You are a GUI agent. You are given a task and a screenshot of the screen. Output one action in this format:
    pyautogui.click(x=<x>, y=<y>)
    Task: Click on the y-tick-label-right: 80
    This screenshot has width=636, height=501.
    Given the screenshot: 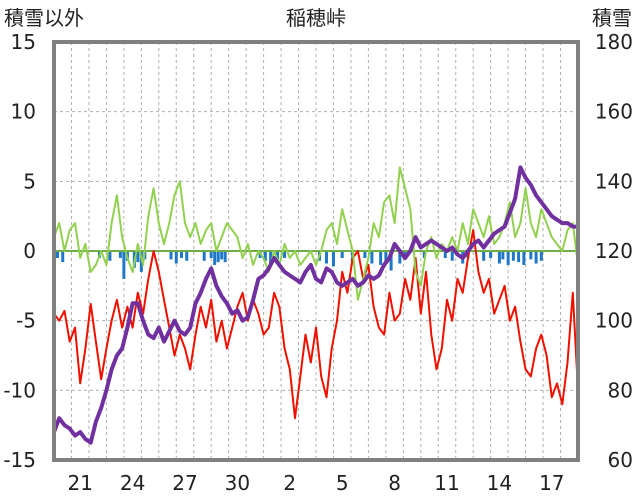 What is the action you would take?
    pyautogui.click(x=620, y=390)
    